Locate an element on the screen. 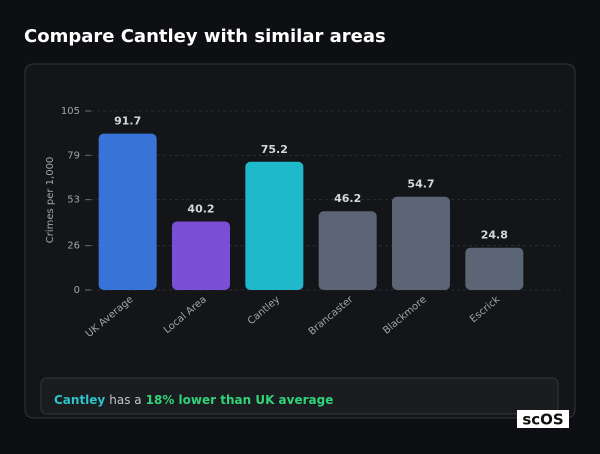 Image resolution: width=600 pixels, height=454 pixels. value-label: 54.7 is located at coordinates (420, 184).